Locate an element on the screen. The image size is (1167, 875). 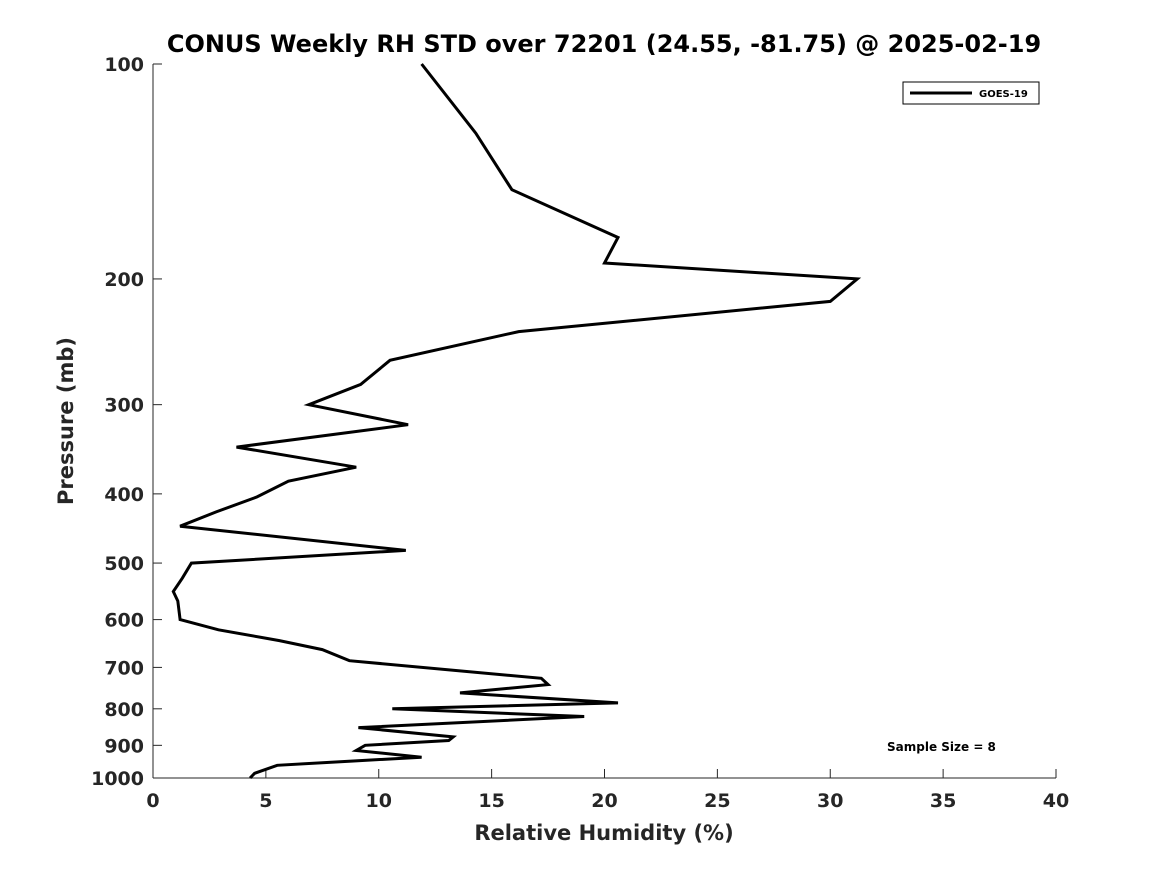
x-axis-label: Relative Humidity (%) is located at coordinates (603, 833).